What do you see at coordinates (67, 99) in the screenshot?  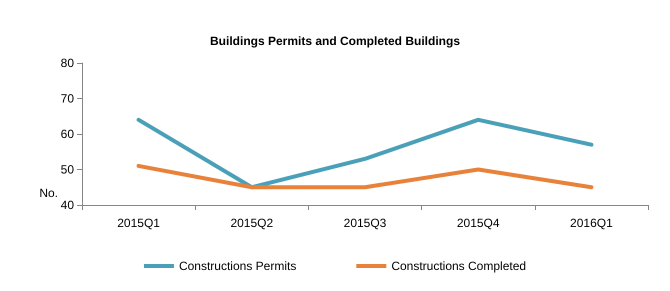 I see `y-tick-label: 70` at bounding box center [67, 99].